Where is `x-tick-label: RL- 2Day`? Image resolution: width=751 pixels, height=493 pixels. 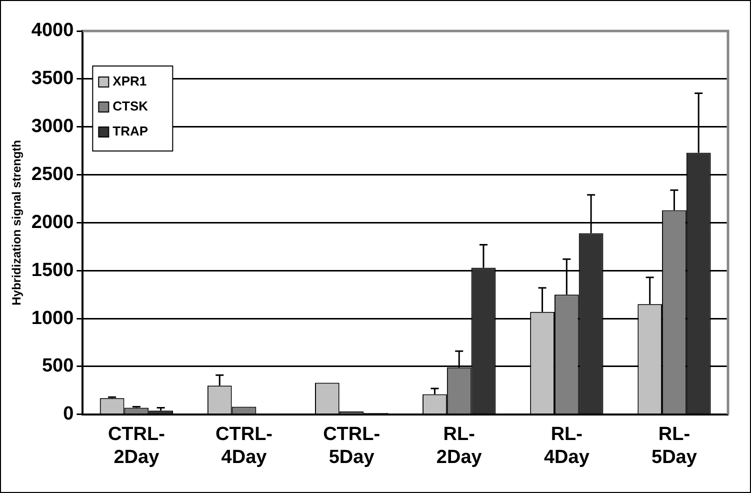
x-tick-label: RL- 2Day is located at coordinates (459, 446).